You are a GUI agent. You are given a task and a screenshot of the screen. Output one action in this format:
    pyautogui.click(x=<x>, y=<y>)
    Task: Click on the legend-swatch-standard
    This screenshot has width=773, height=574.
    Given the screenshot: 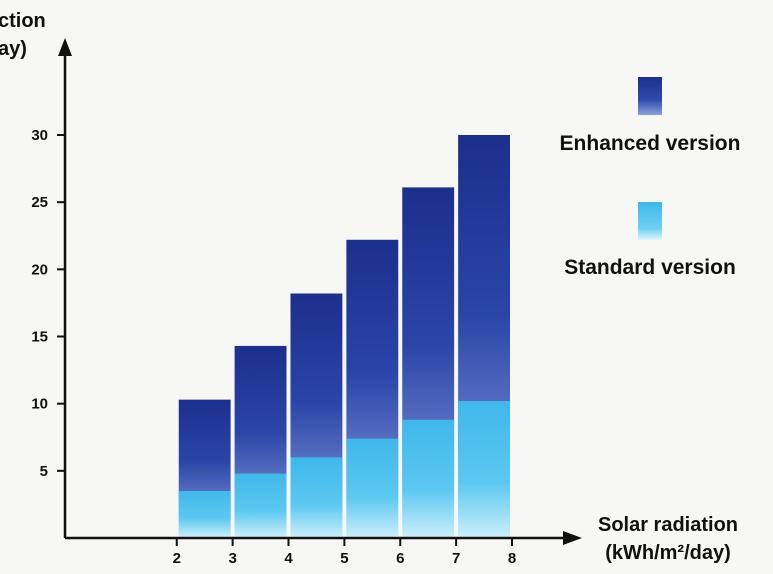 What is the action you would take?
    pyautogui.click(x=650, y=221)
    